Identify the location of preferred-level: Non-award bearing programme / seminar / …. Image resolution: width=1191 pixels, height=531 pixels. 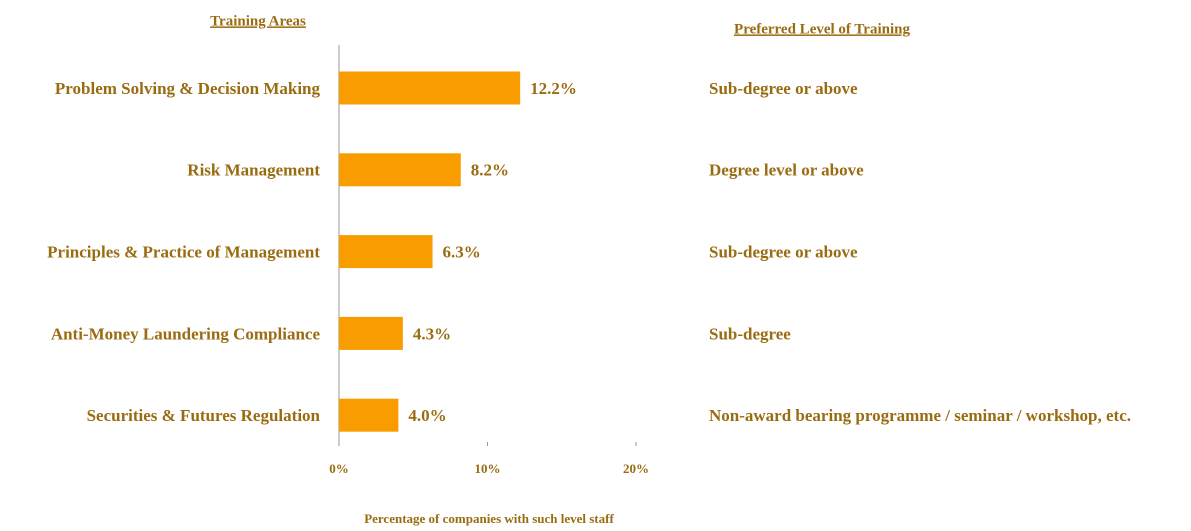
(920, 415).